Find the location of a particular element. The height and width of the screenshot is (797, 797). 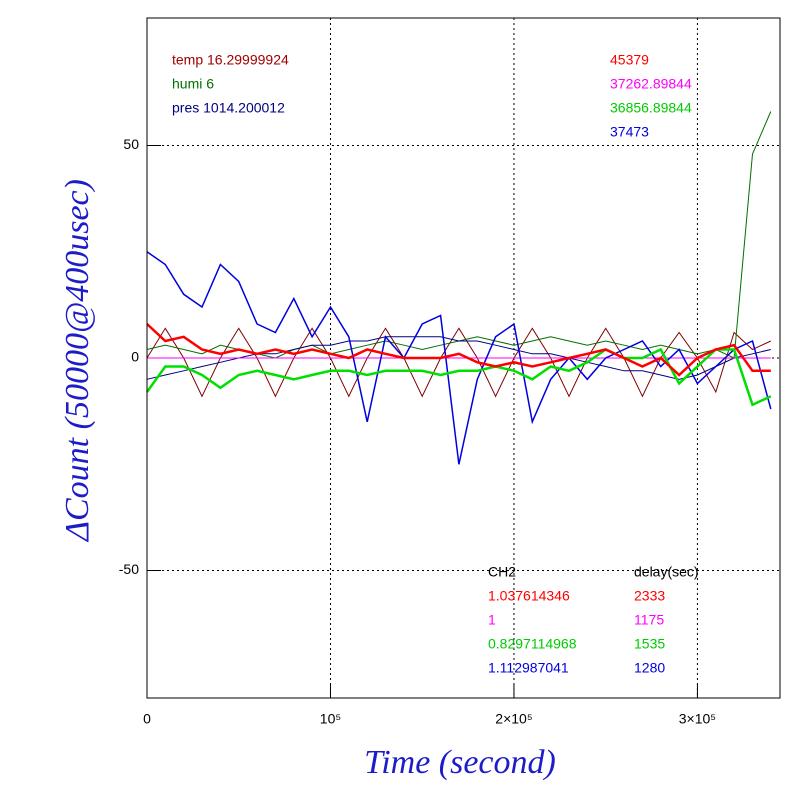

y-tick-label: -50 is located at coordinates (129, 569).